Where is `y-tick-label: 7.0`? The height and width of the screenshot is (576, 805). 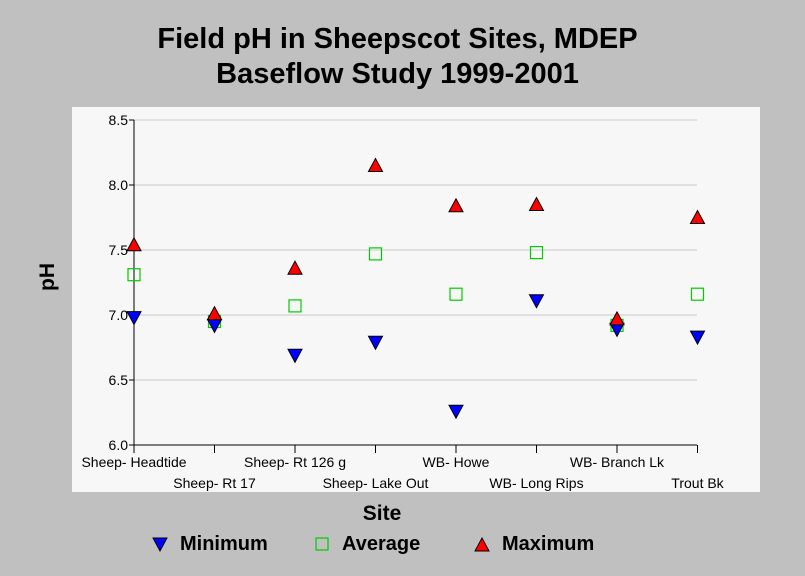
y-tick-label: 7.0 is located at coordinates (119, 315).